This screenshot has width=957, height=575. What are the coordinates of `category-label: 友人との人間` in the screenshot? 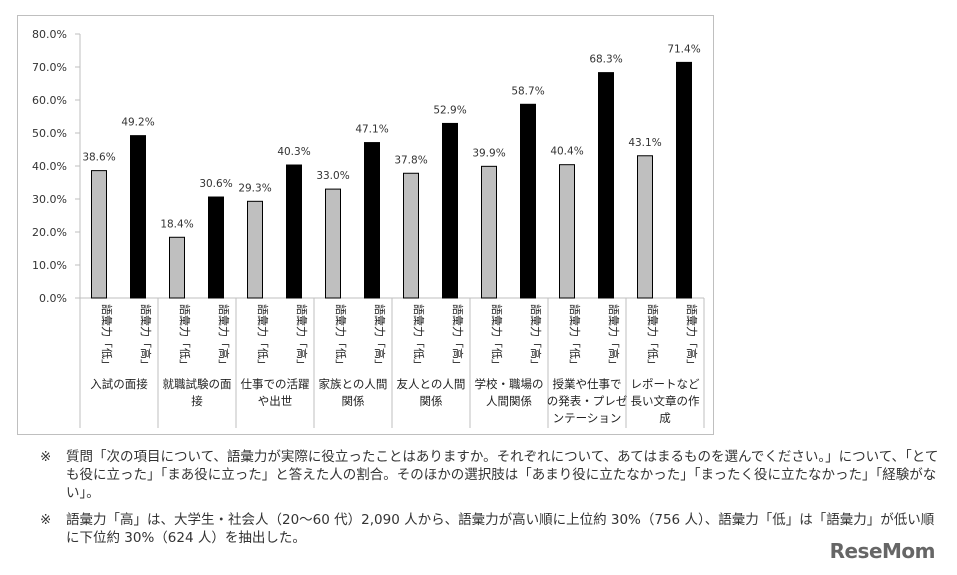 It's located at (431, 384).